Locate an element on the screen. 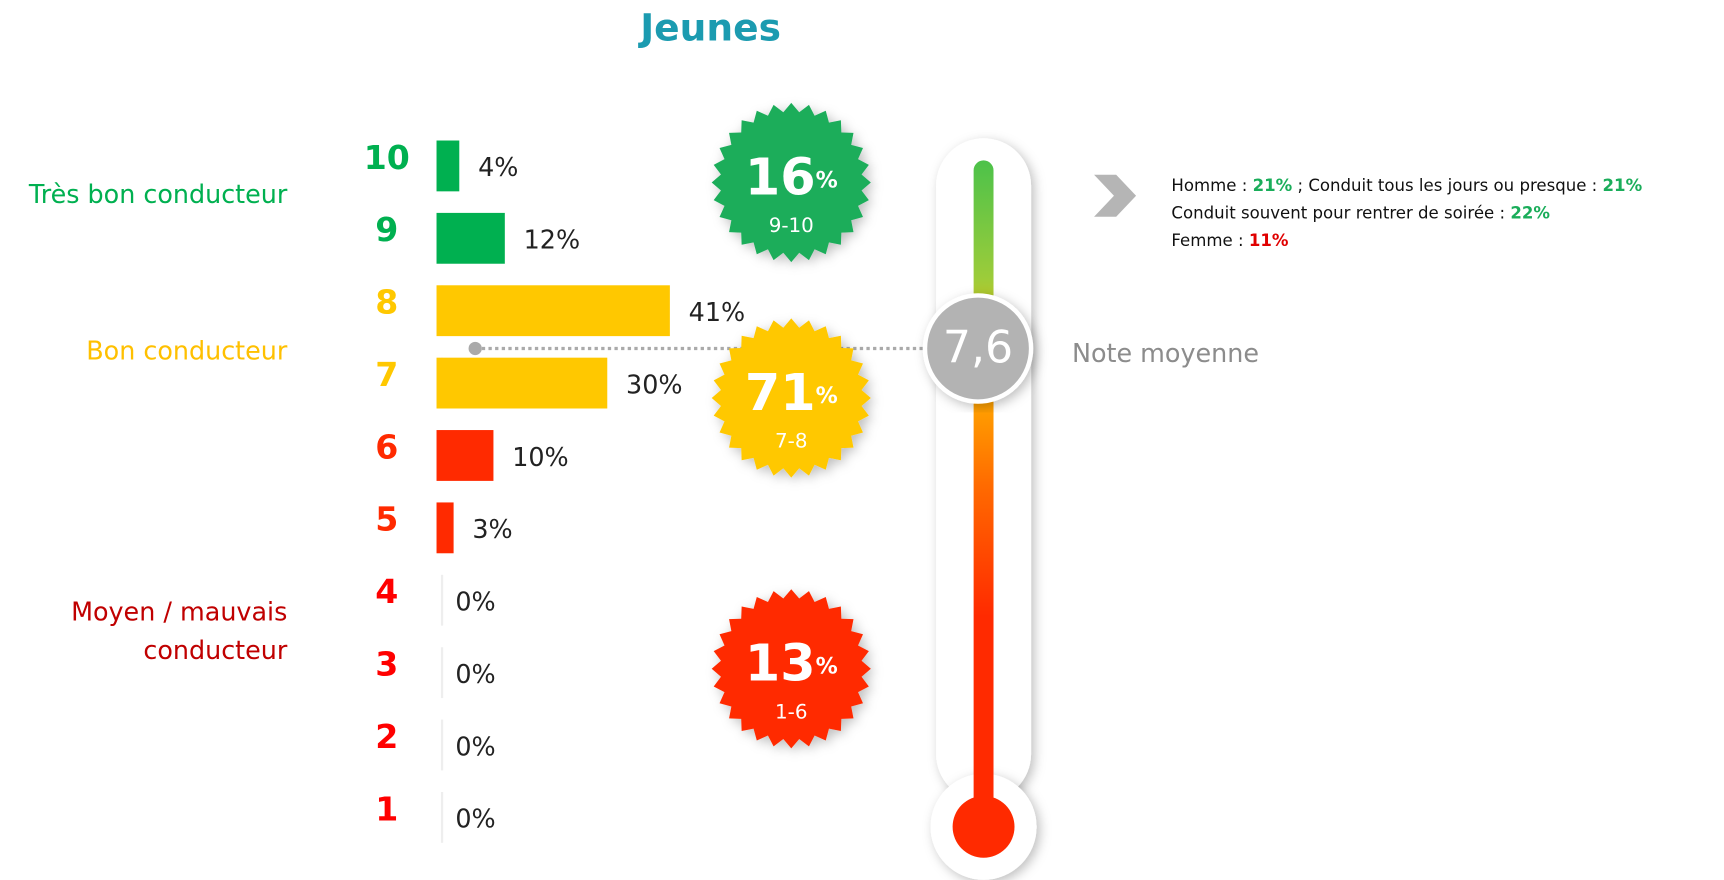 Image resolution: width=1724 pixels, height=880 pixels. badge-value: 71% is located at coordinates (791, 392).